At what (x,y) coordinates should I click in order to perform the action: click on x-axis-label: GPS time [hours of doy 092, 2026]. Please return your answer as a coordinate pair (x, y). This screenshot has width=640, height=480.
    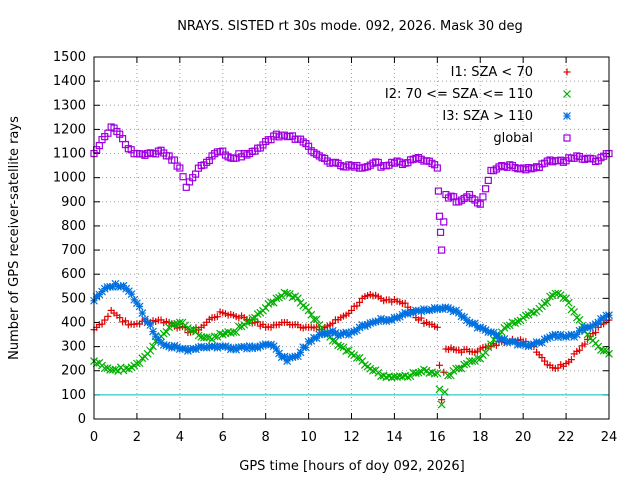
    Looking at the image, I should click on (351, 466).